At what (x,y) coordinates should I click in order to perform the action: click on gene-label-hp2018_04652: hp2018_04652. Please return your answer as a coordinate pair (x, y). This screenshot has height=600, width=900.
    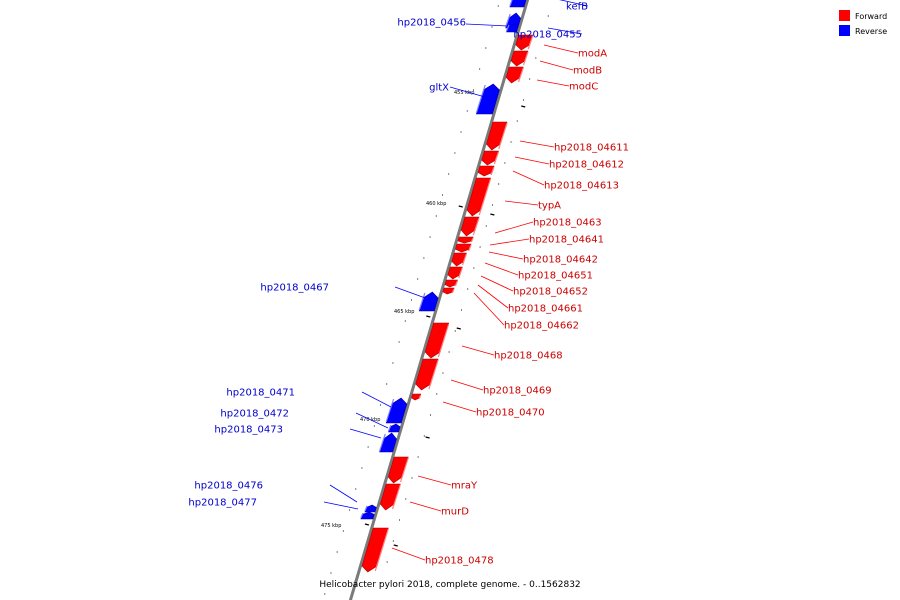
    Looking at the image, I should click on (550, 292).